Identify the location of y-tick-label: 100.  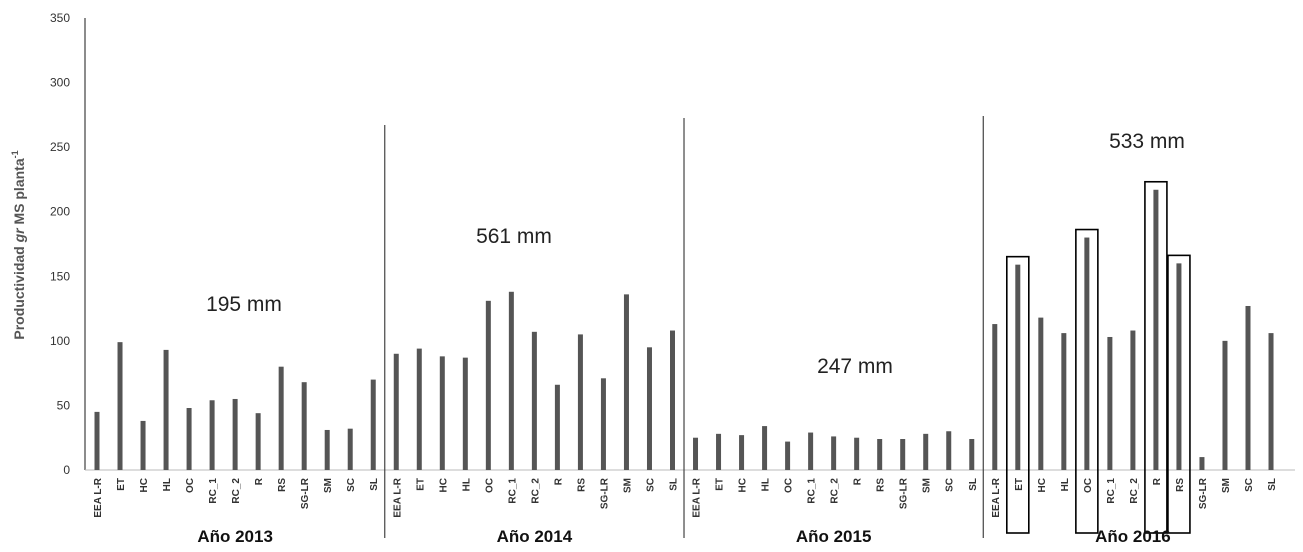
(60, 341).